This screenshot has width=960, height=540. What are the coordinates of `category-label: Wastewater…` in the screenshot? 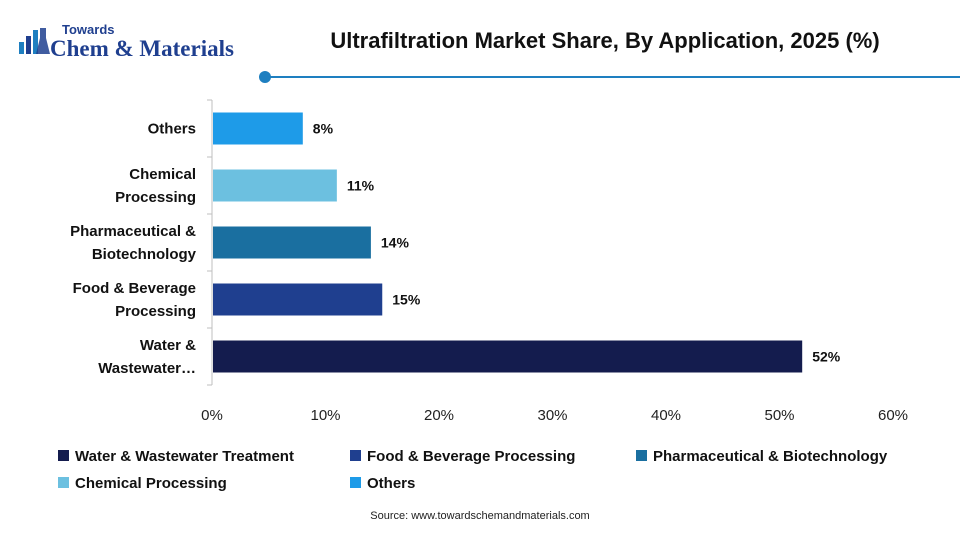 It's located at (147, 368).